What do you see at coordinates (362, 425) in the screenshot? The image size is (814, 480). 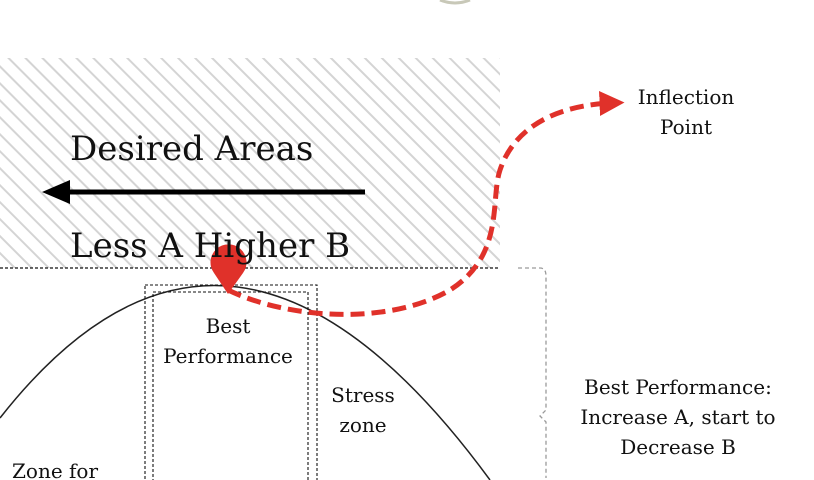 I see `stress-zone-label-line2: zone` at bounding box center [362, 425].